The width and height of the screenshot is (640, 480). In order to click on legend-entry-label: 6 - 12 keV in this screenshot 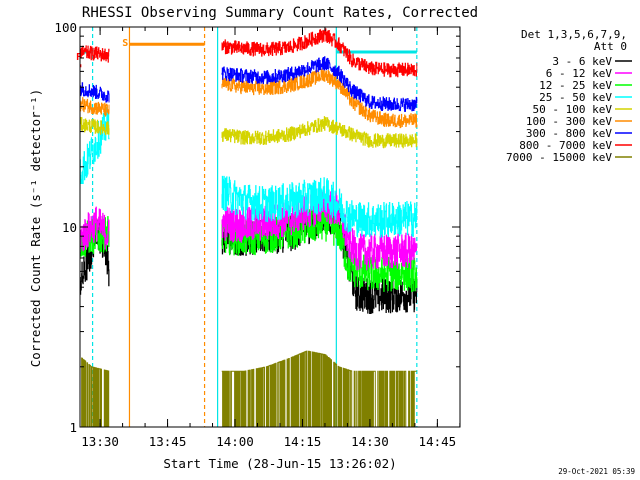, I will do `click(579, 73)`.